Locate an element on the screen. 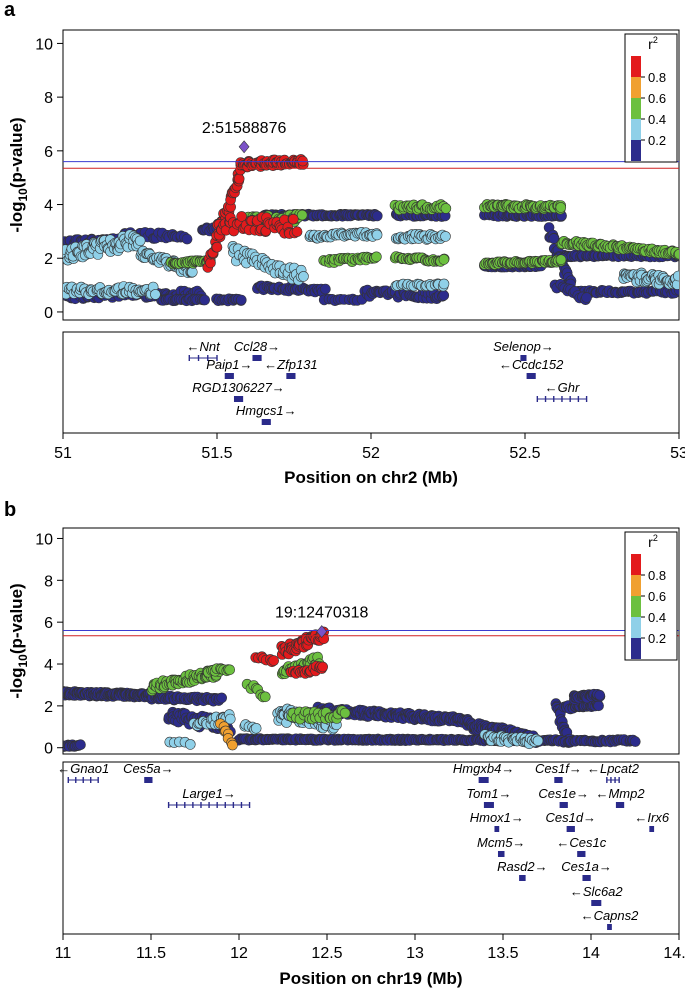 The width and height of the screenshot is (685, 993). gene-label: Ces1e→ is located at coordinates (563, 793).